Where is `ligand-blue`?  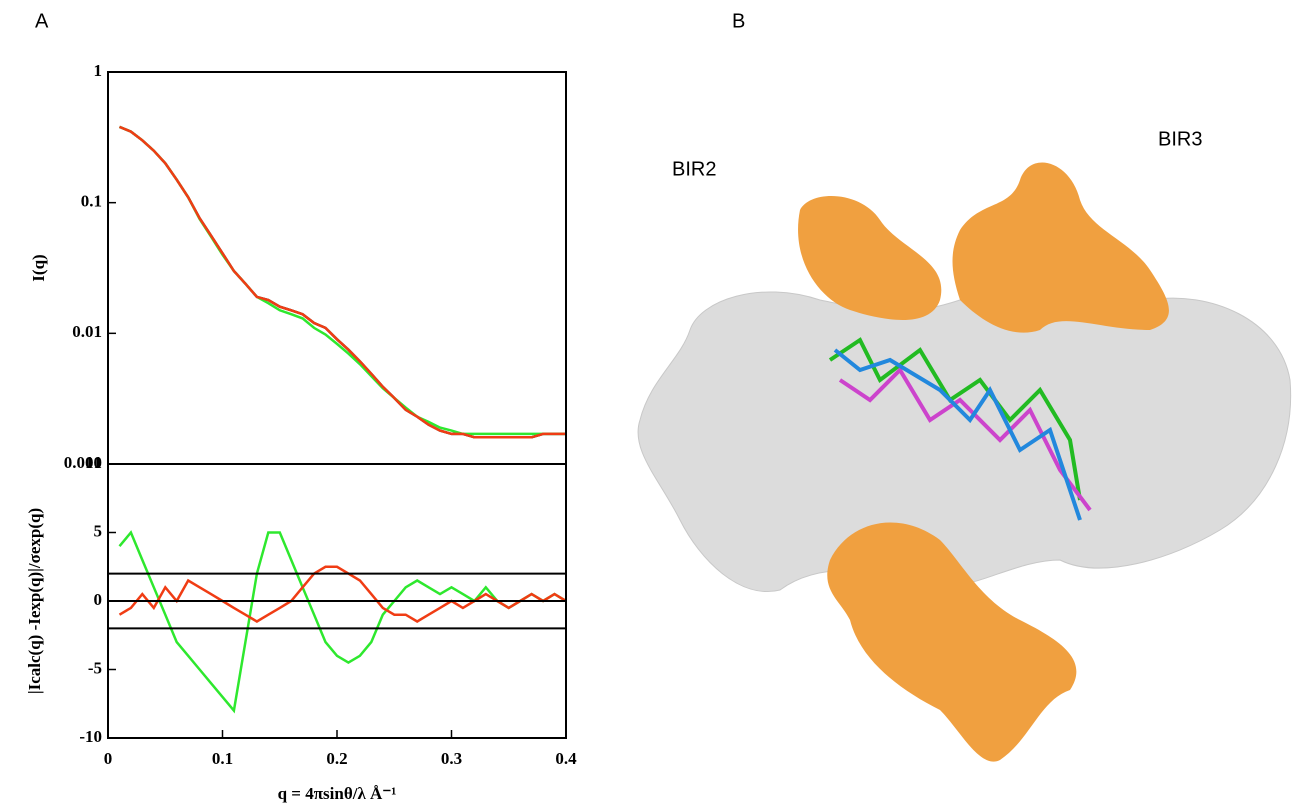 ligand-blue is located at coordinates (957, 434).